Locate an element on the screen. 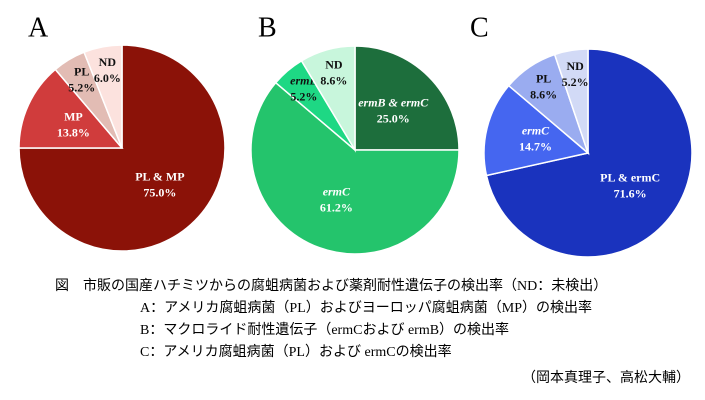 Image resolution: width=705 pixels, height=400 pixels. slice-value: 75.0% is located at coordinates (159, 193).